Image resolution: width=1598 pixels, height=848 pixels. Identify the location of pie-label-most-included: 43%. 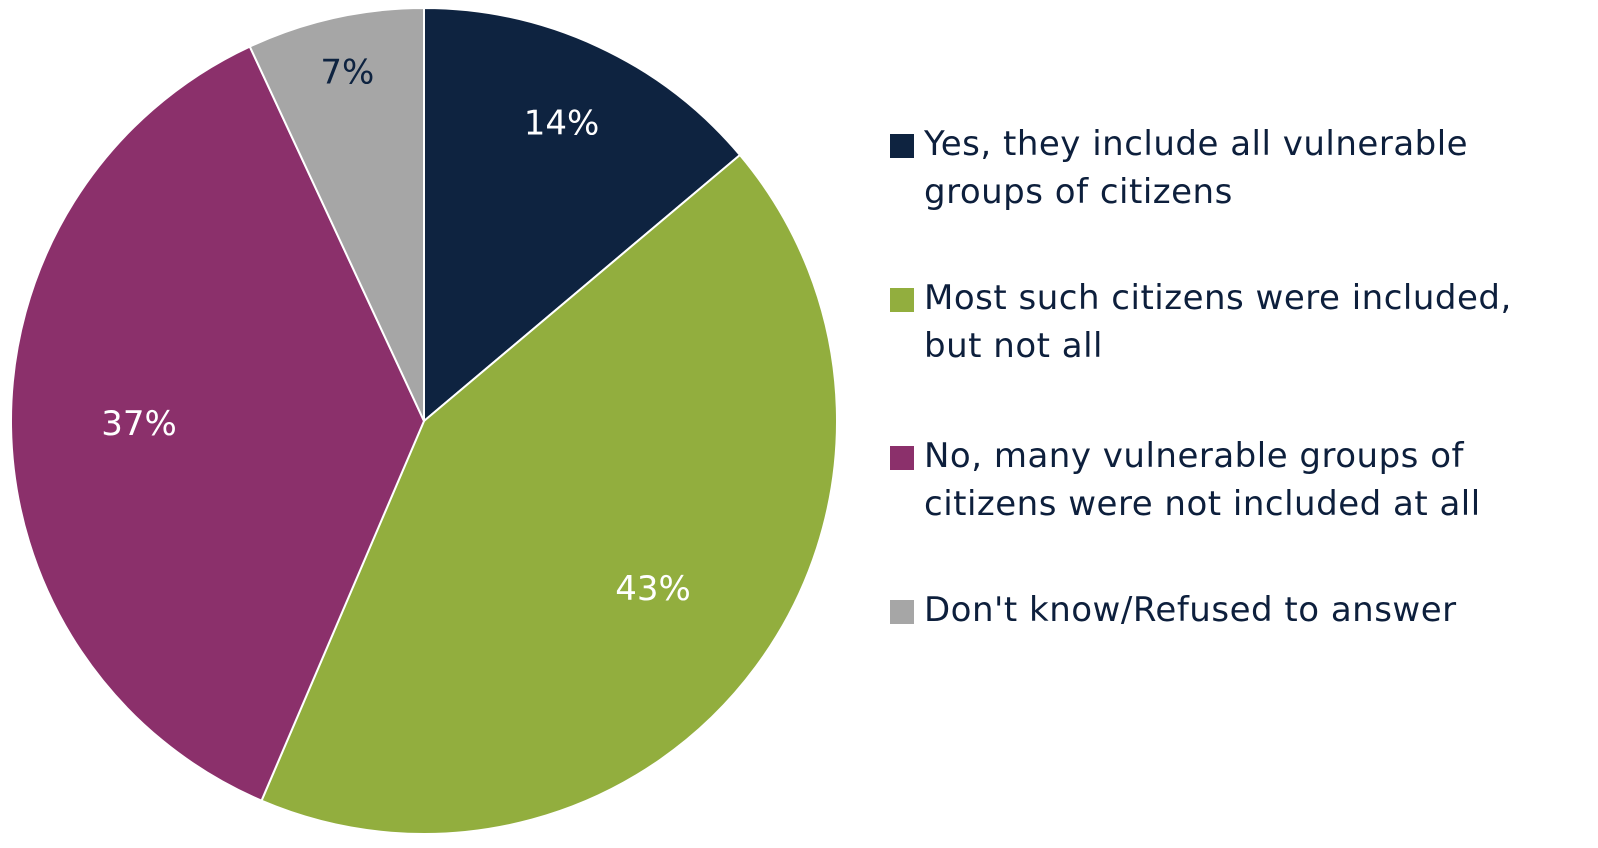
(653, 589).